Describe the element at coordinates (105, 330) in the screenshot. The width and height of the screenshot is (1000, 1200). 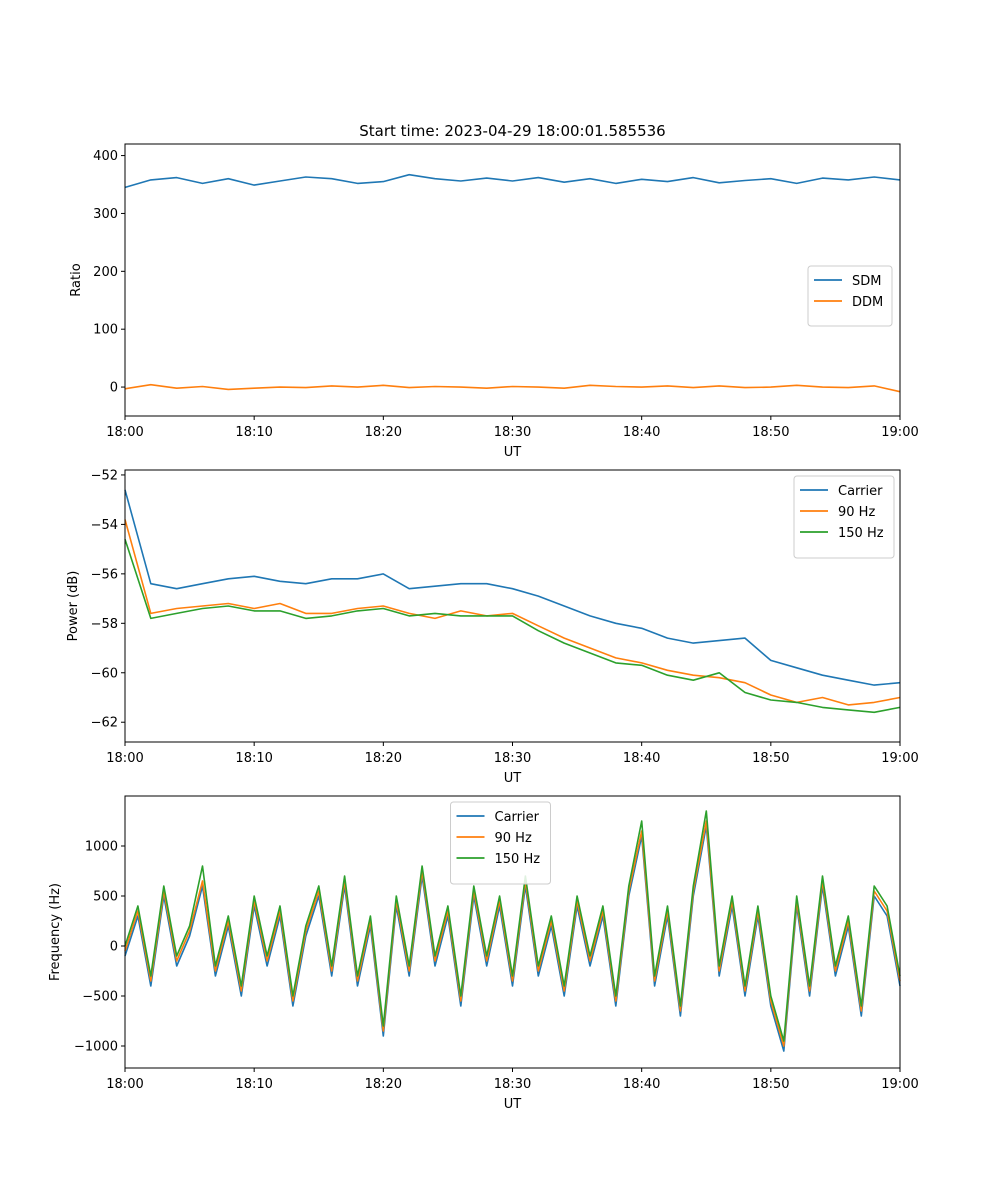
I see `y-tick-label: 100` at that location.